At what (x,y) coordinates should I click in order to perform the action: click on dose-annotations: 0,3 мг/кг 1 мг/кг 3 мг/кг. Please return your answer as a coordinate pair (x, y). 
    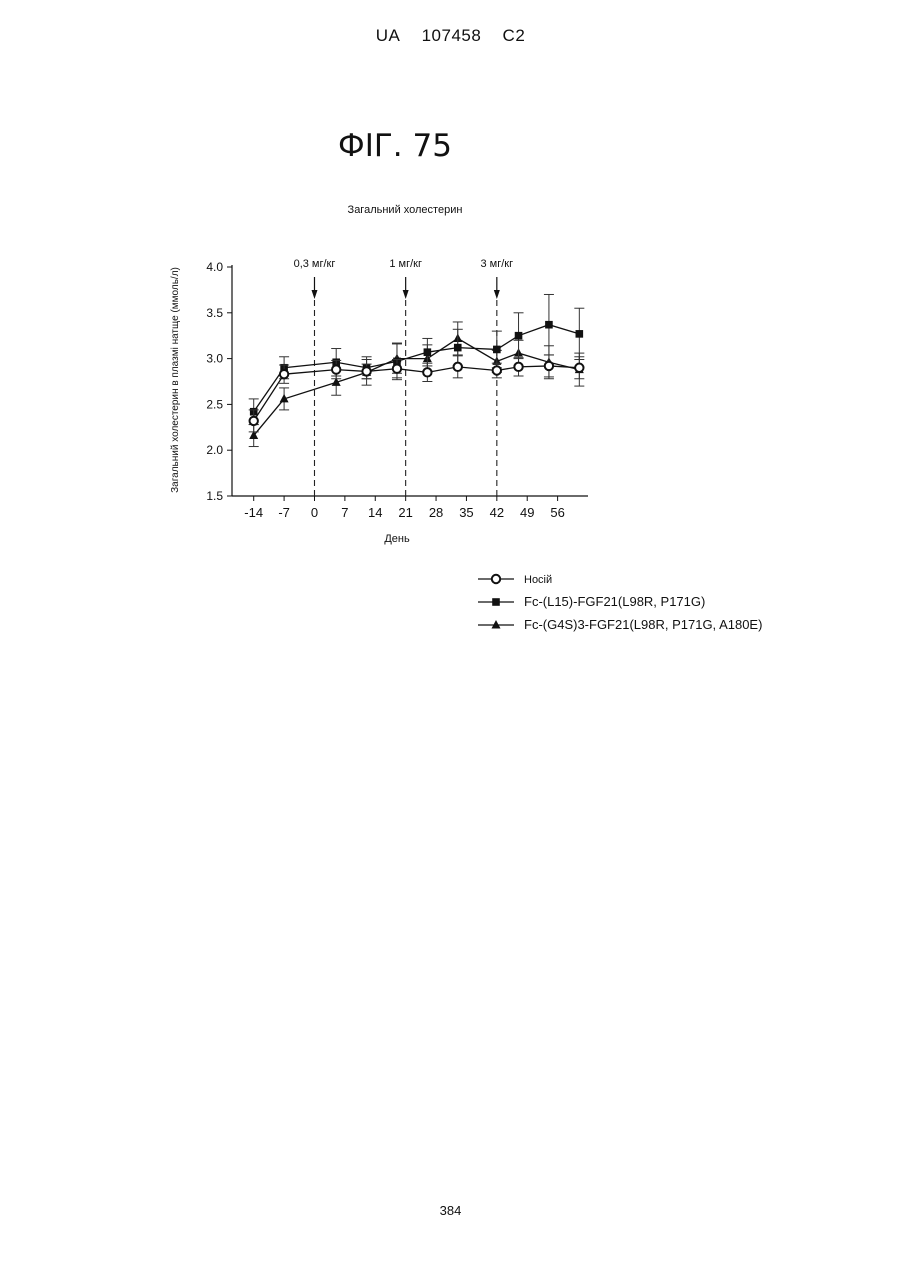
    Looking at the image, I should click on (404, 377).